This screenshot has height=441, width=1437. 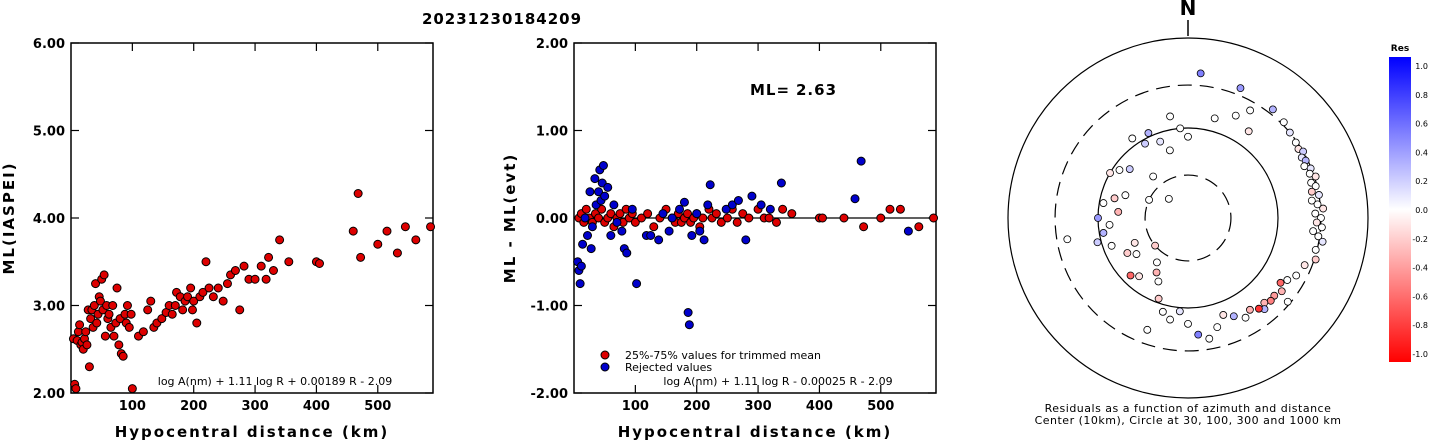 What do you see at coordinates (49, 44) in the screenshot?
I see `y-tick-label: 6.00` at bounding box center [49, 44].